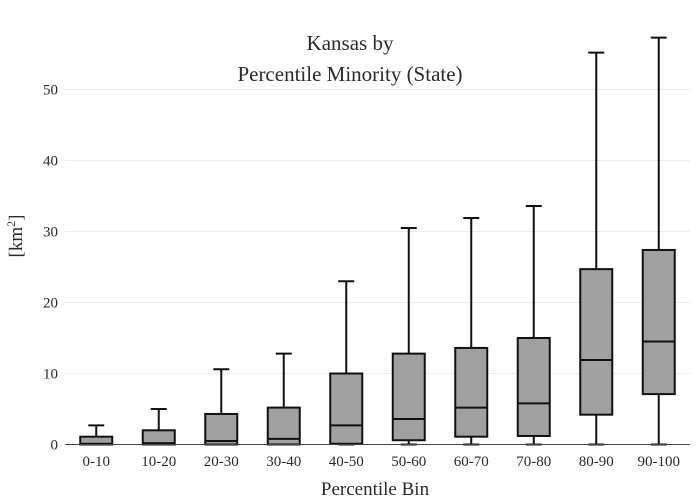 The height and width of the screenshot is (500, 700). Describe the element at coordinates (16, 242) in the screenshot. I see `y-axis-title-base: [km` at that location.